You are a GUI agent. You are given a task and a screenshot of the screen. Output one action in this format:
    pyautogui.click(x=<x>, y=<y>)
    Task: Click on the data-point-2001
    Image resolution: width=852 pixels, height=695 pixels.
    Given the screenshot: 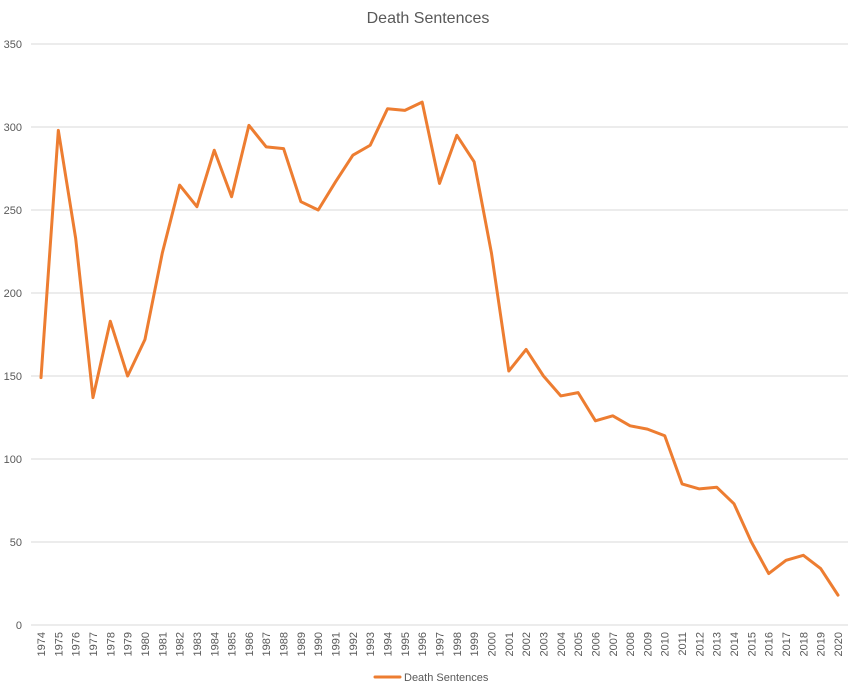 What is the action you would take?
    pyautogui.click(x=509, y=371)
    